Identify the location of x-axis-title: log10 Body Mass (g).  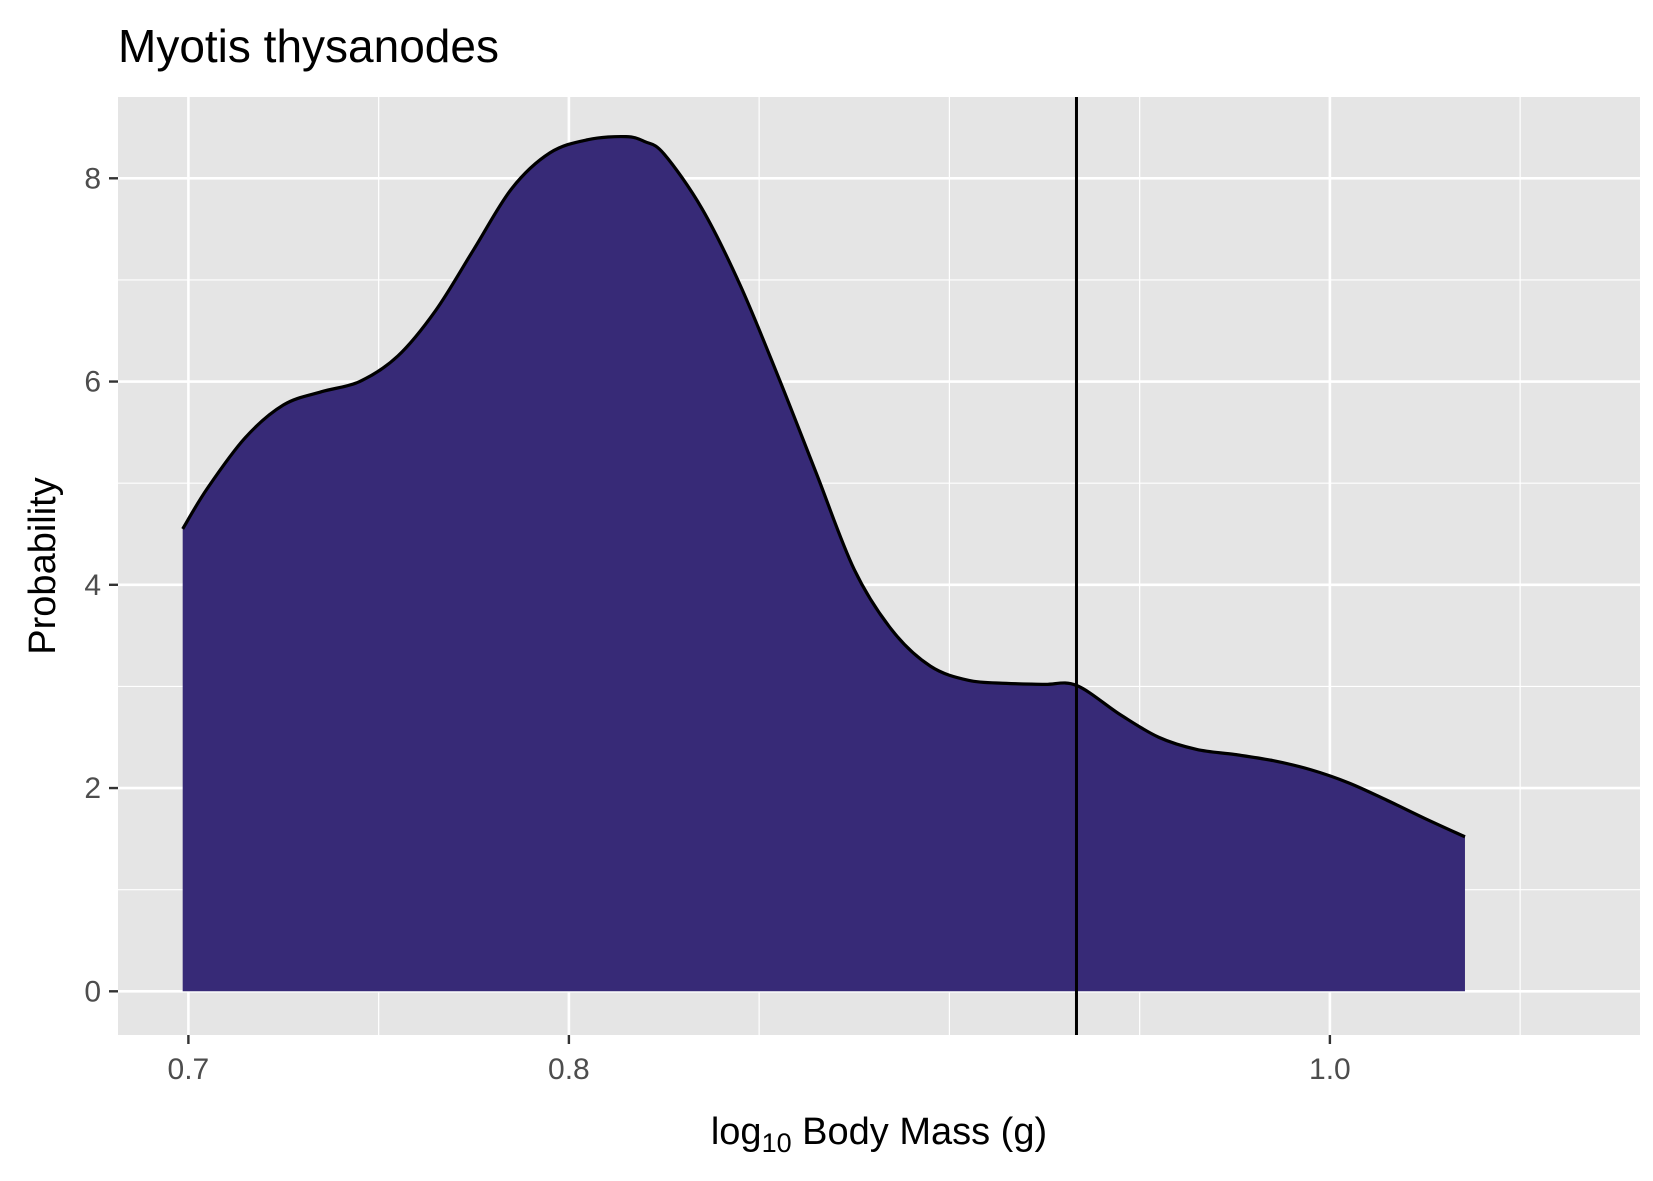
(879, 1134).